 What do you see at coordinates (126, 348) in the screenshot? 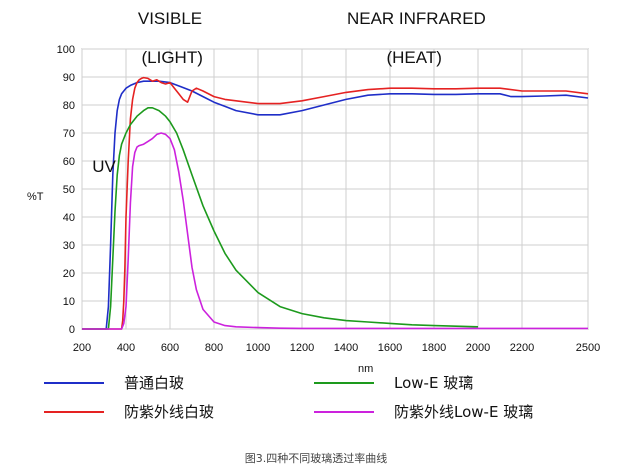
I see `x-tick-label: 400` at bounding box center [126, 348].